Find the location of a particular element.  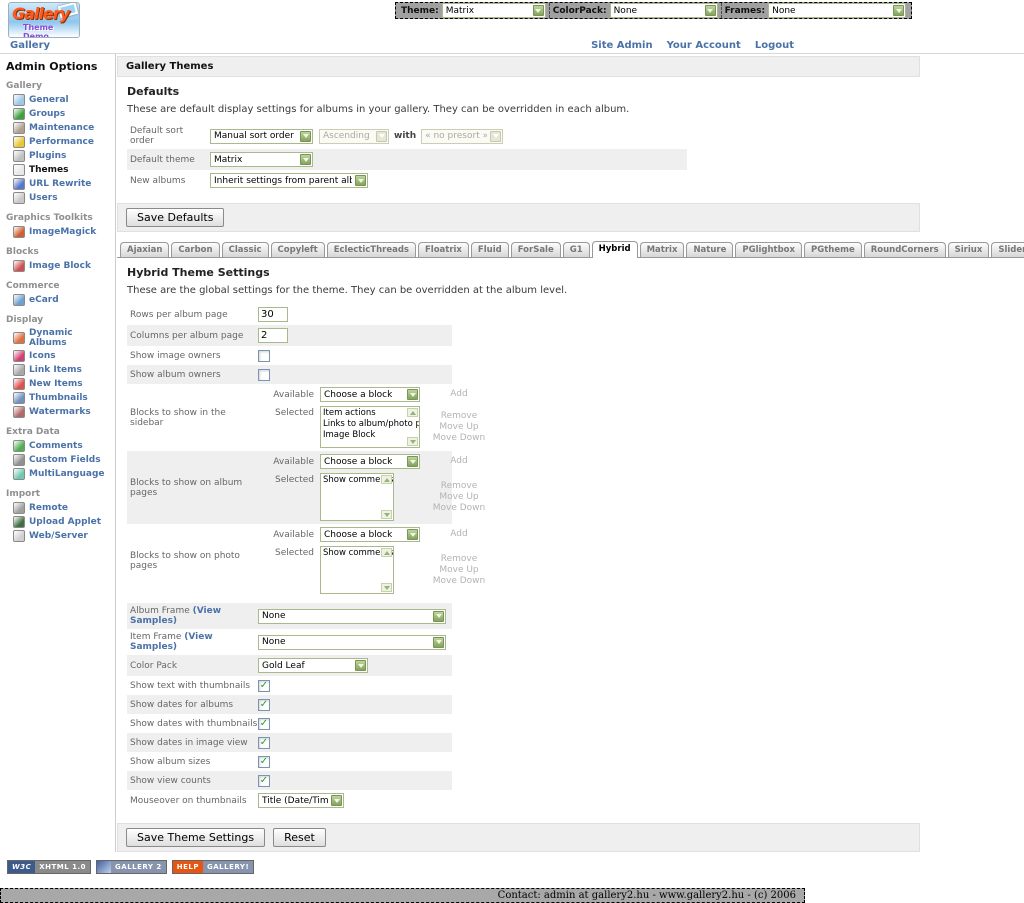

your-account-link: Your Account is located at coordinates (703, 45).